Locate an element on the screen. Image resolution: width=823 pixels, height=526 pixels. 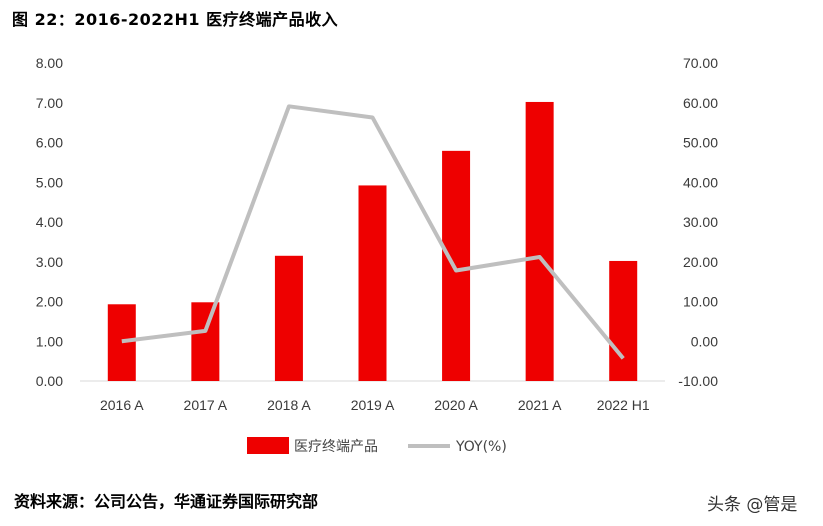
right-tick-label: 40.00 is located at coordinates (700, 182).